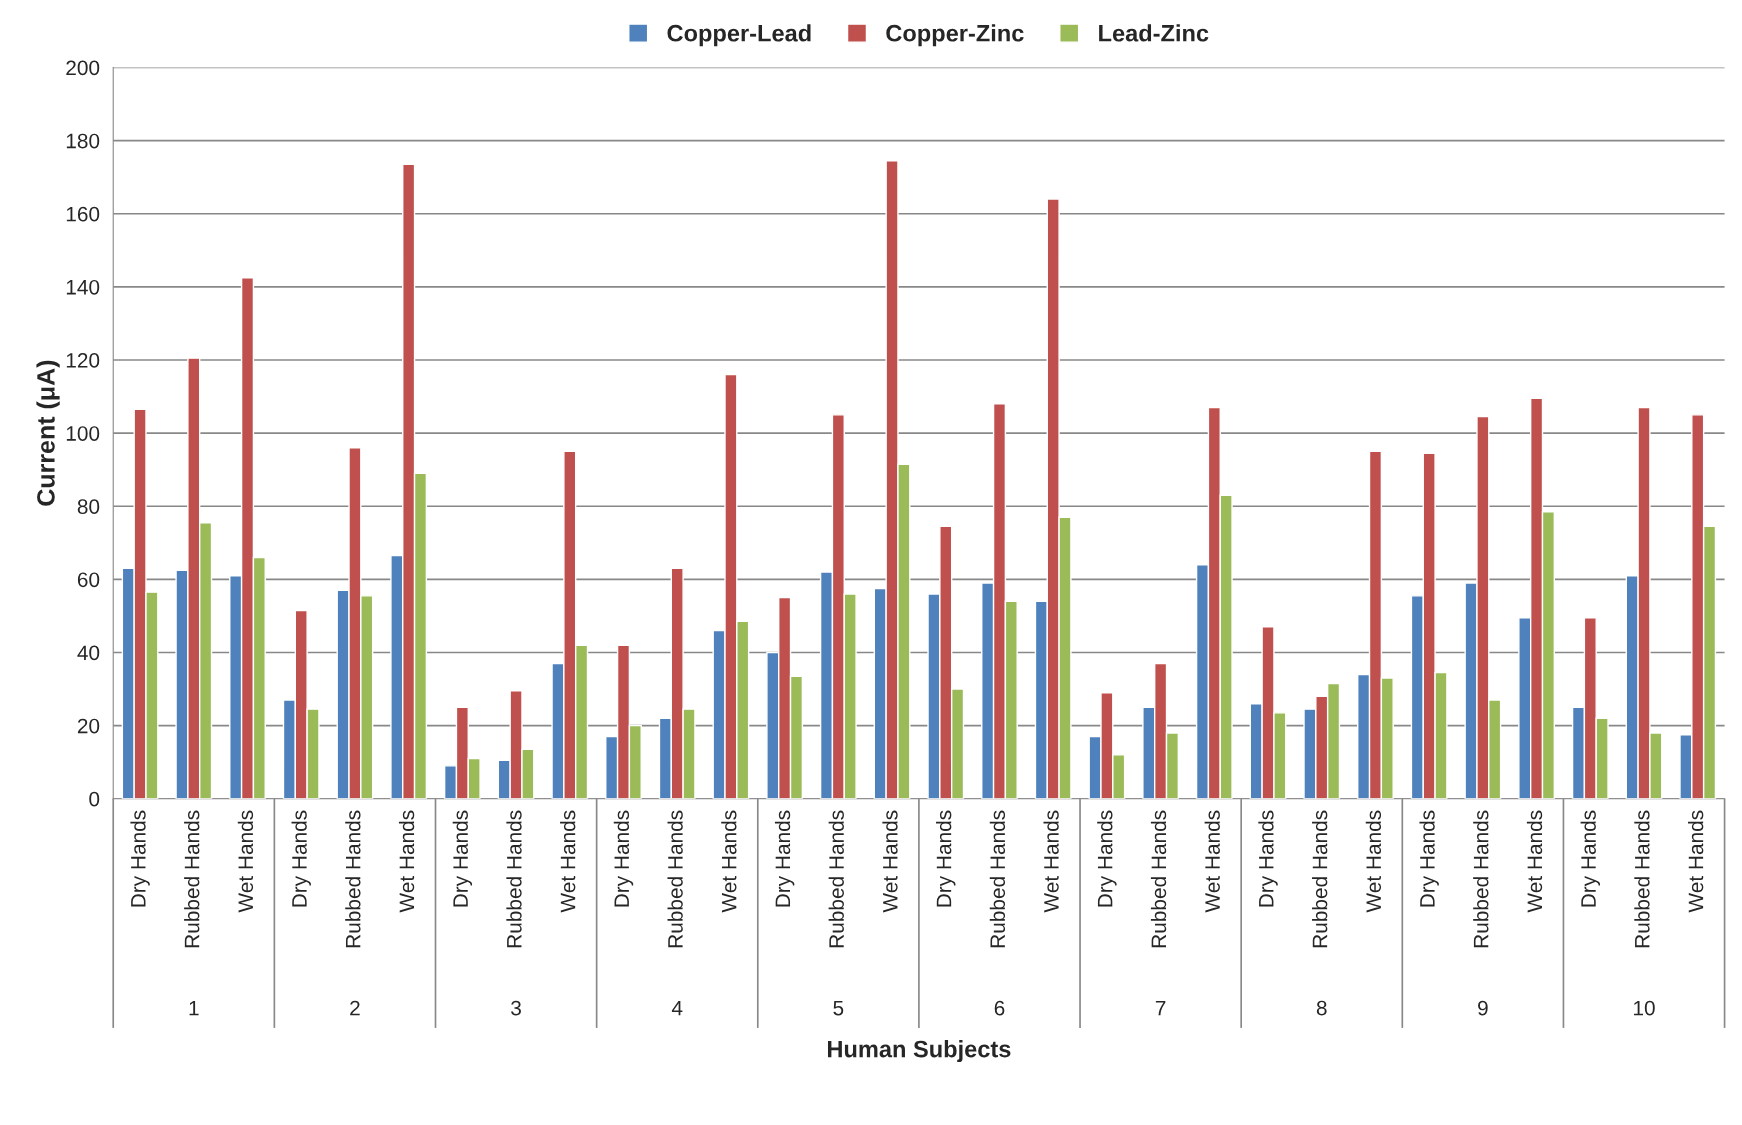 This screenshot has height=1125, width=1742. What do you see at coordinates (83, 360) in the screenshot?
I see `y-tick-label: 120` at bounding box center [83, 360].